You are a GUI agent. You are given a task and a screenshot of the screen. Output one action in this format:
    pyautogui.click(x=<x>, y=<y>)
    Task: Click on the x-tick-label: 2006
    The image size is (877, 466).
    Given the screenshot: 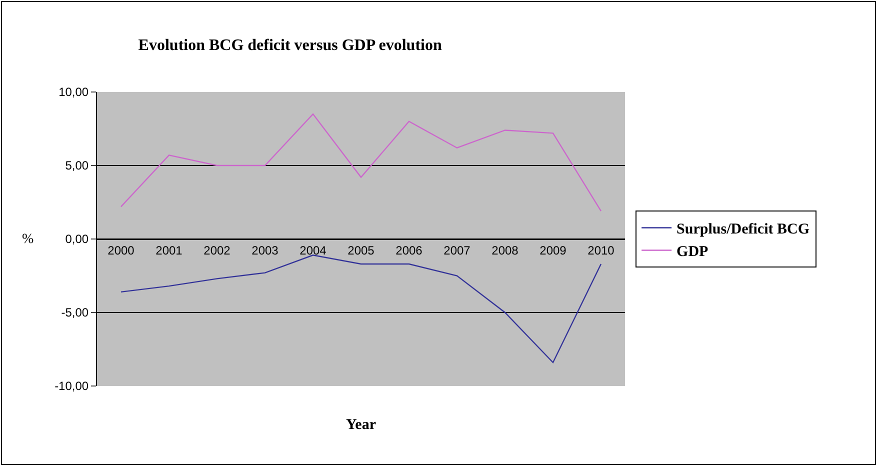 What is the action you would take?
    pyautogui.click(x=409, y=250)
    